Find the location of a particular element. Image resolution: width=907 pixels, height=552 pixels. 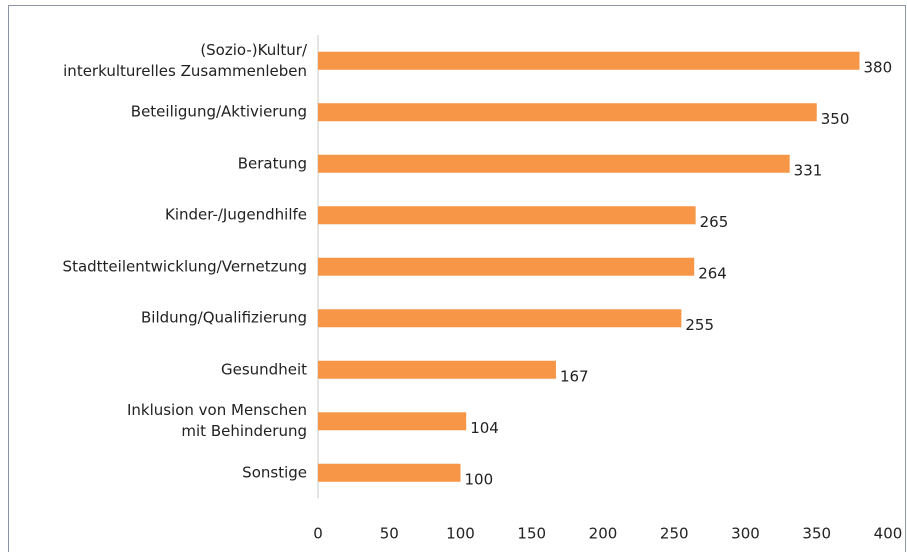

data-label: 100 is located at coordinates (479, 479).